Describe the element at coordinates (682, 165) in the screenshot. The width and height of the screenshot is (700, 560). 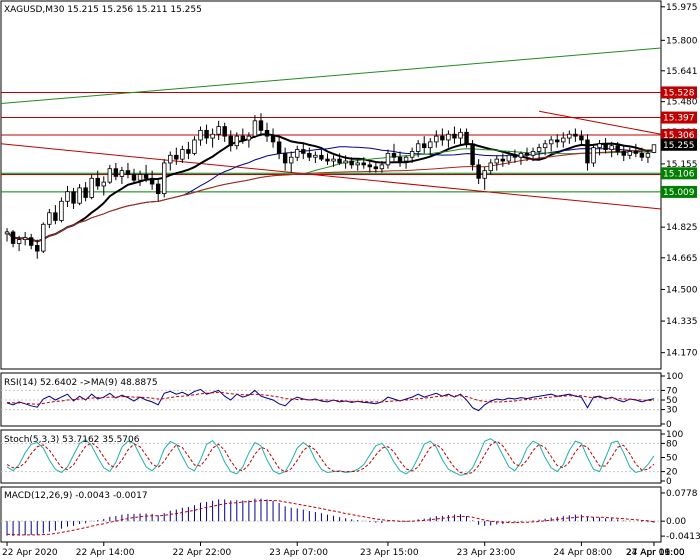
I see `price-tick-label: 15.155` at that location.